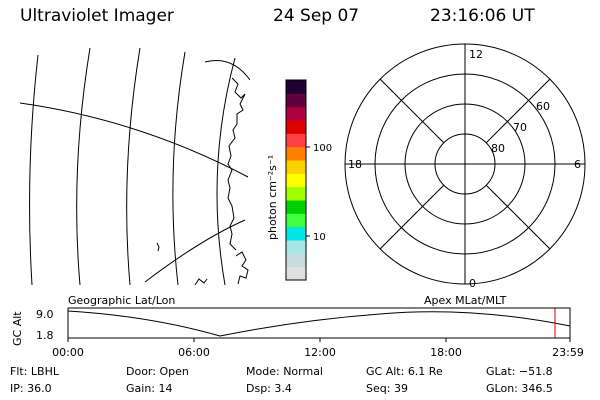 The height and width of the screenshot is (400, 600). I want to click on status-dsp: Dsp: 3.4, so click(269, 388).